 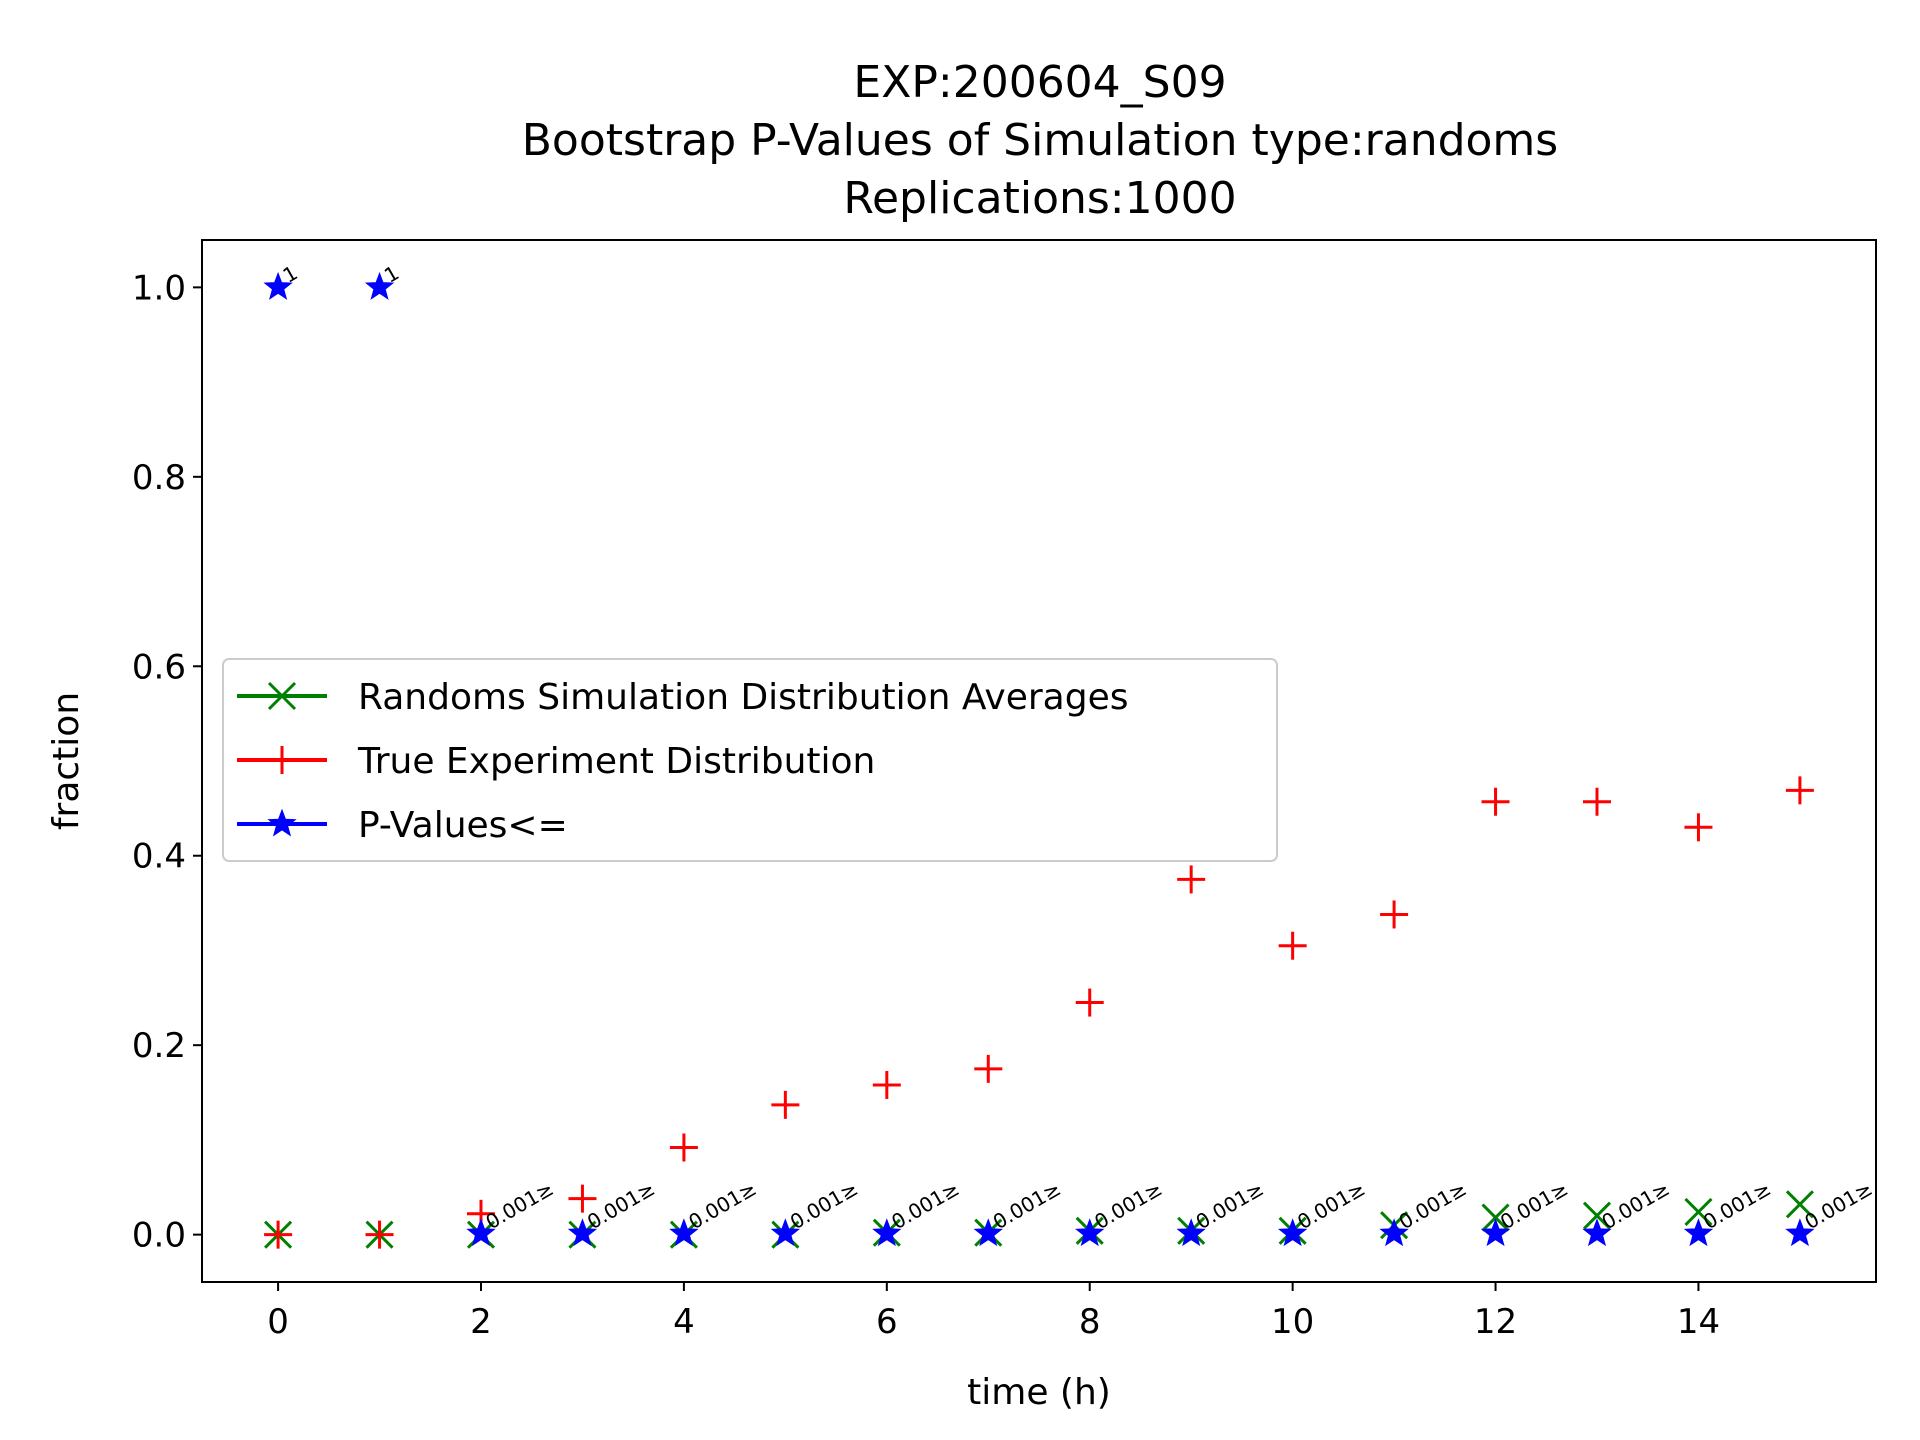 What do you see at coordinates (1090, 1322) in the screenshot?
I see `x-tick-label: 8` at bounding box center [1090, 1322].